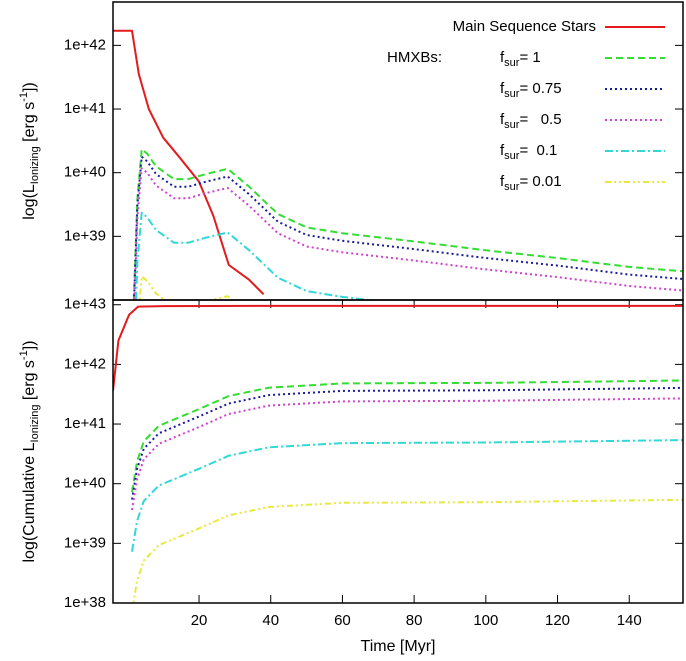 The image size is (686, 661). I want to click on x-axis-label: Time [Myr], so click(398, 646).